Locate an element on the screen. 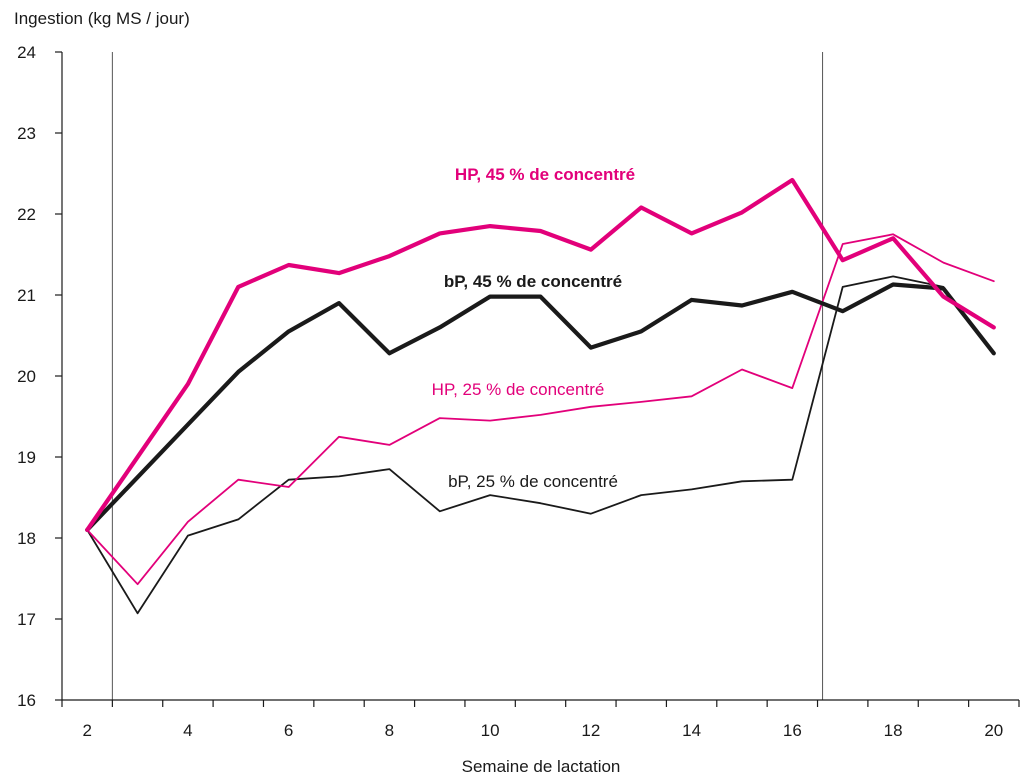 Image resolution: width=1023 pixels, height=775 pixels. y-tick-label: 16 is located at coordinates (26, 700).